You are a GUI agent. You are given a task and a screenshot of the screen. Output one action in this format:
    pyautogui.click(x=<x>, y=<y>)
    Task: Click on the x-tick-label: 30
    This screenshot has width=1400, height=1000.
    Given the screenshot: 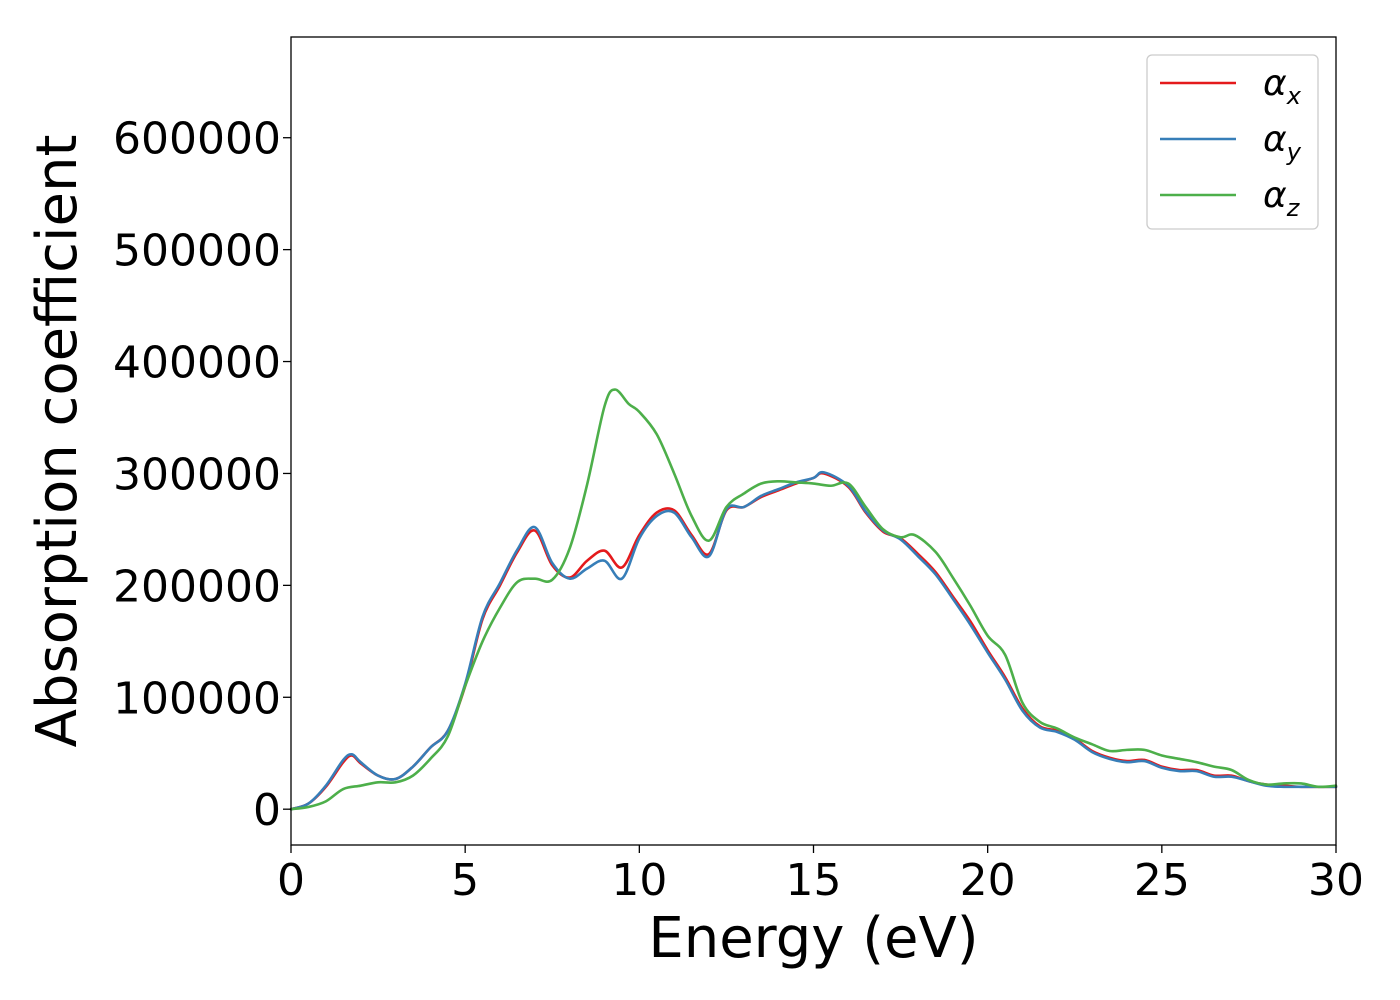 What is the action you would take?
    pyautogui.click(x=1336, y=880)
    